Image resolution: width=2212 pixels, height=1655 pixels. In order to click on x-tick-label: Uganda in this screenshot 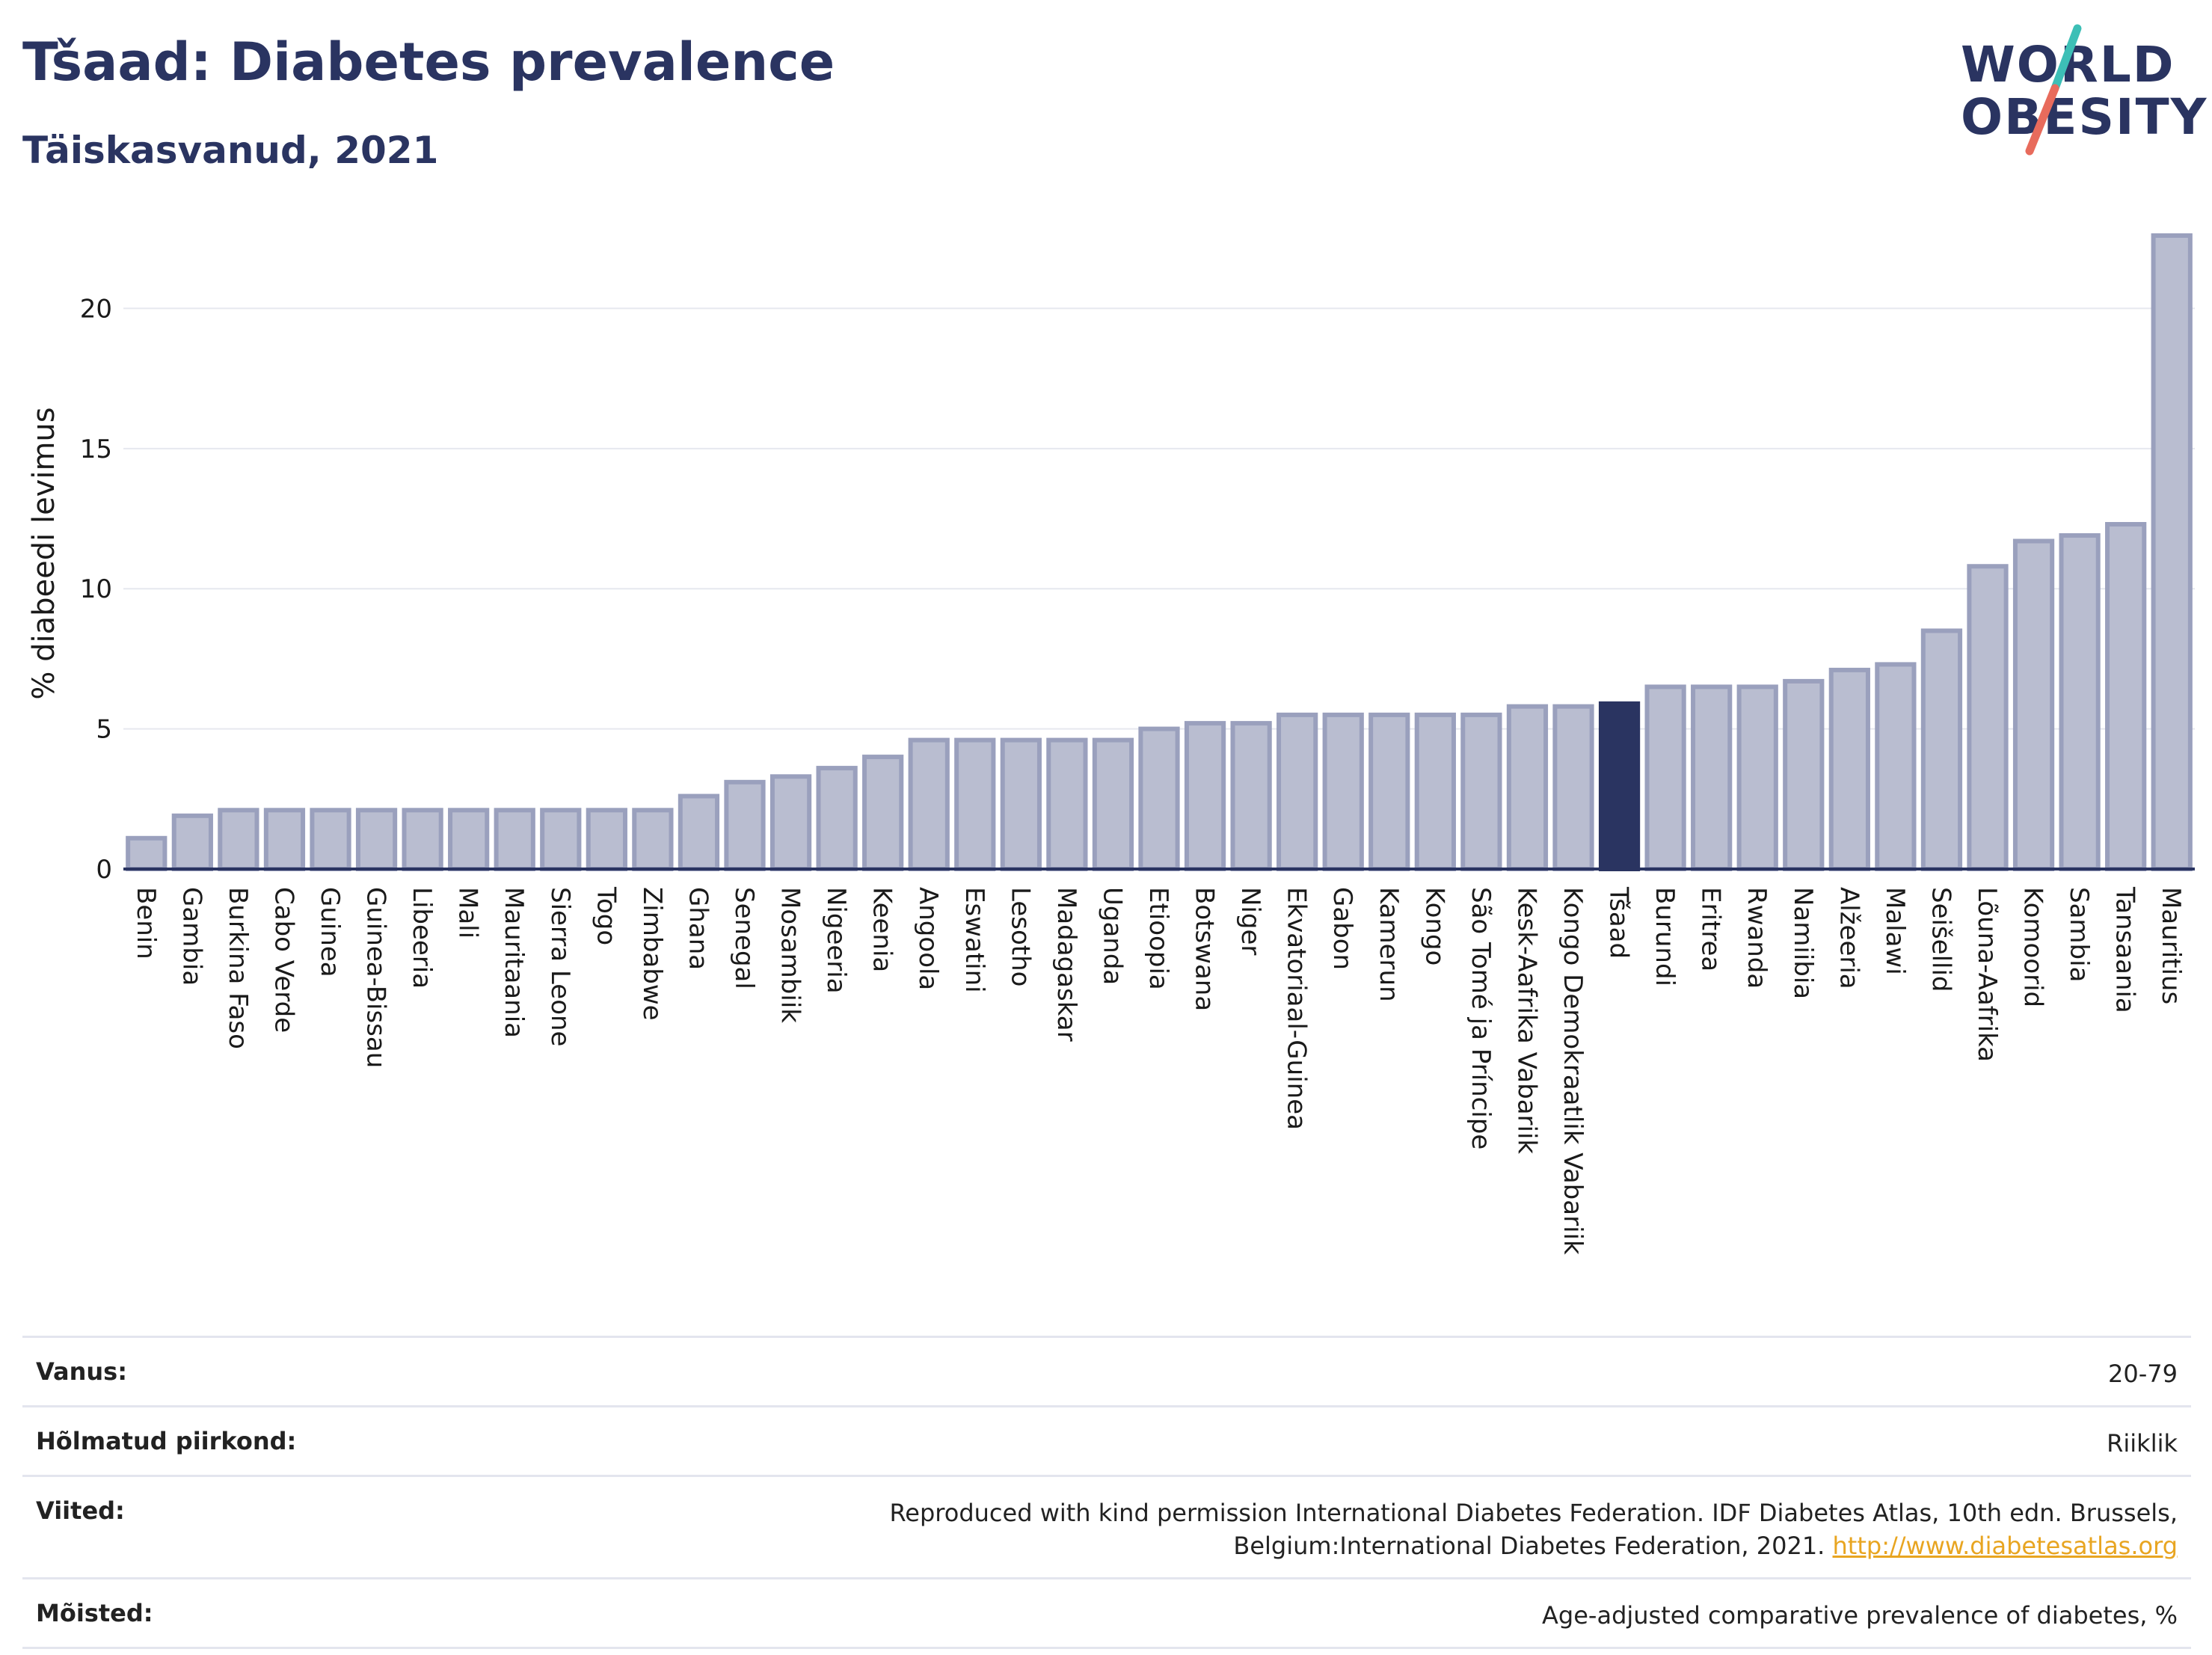, I will do `click(1112, 936)`.